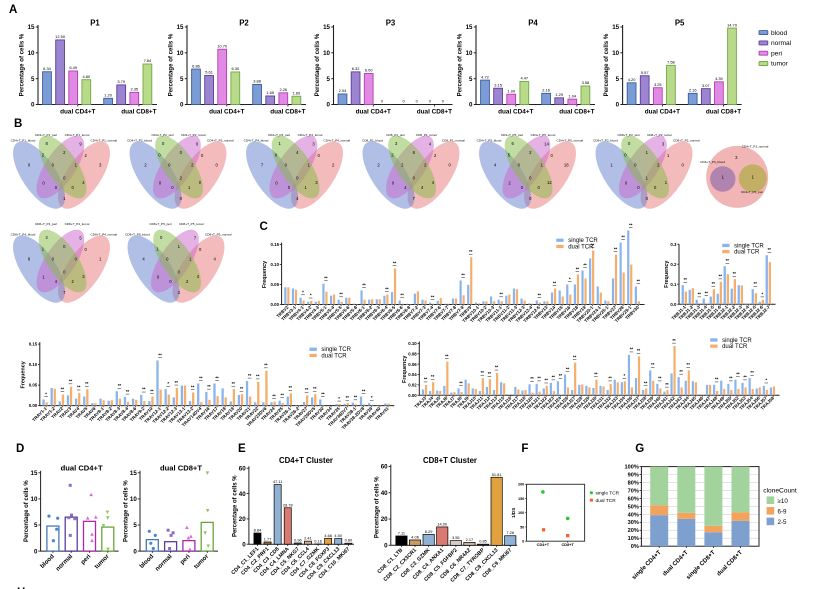 The image size is (828, 589). I want to click on svg-text: 0.08, so click(412, 353).